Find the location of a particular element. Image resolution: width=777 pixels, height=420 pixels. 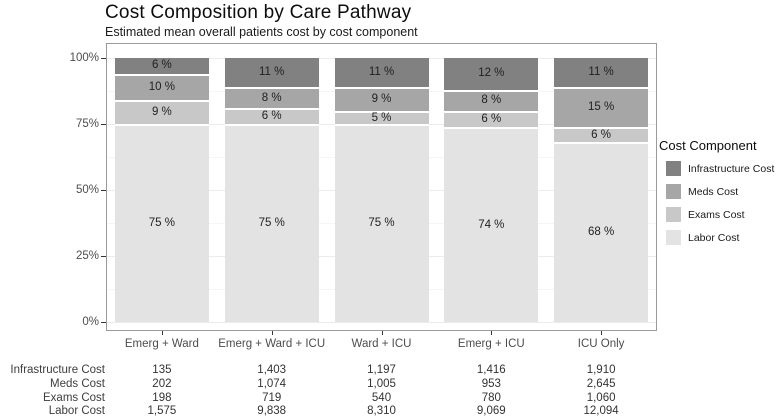

table-cell-value: 1,910 is located at coordinates (601, 370).